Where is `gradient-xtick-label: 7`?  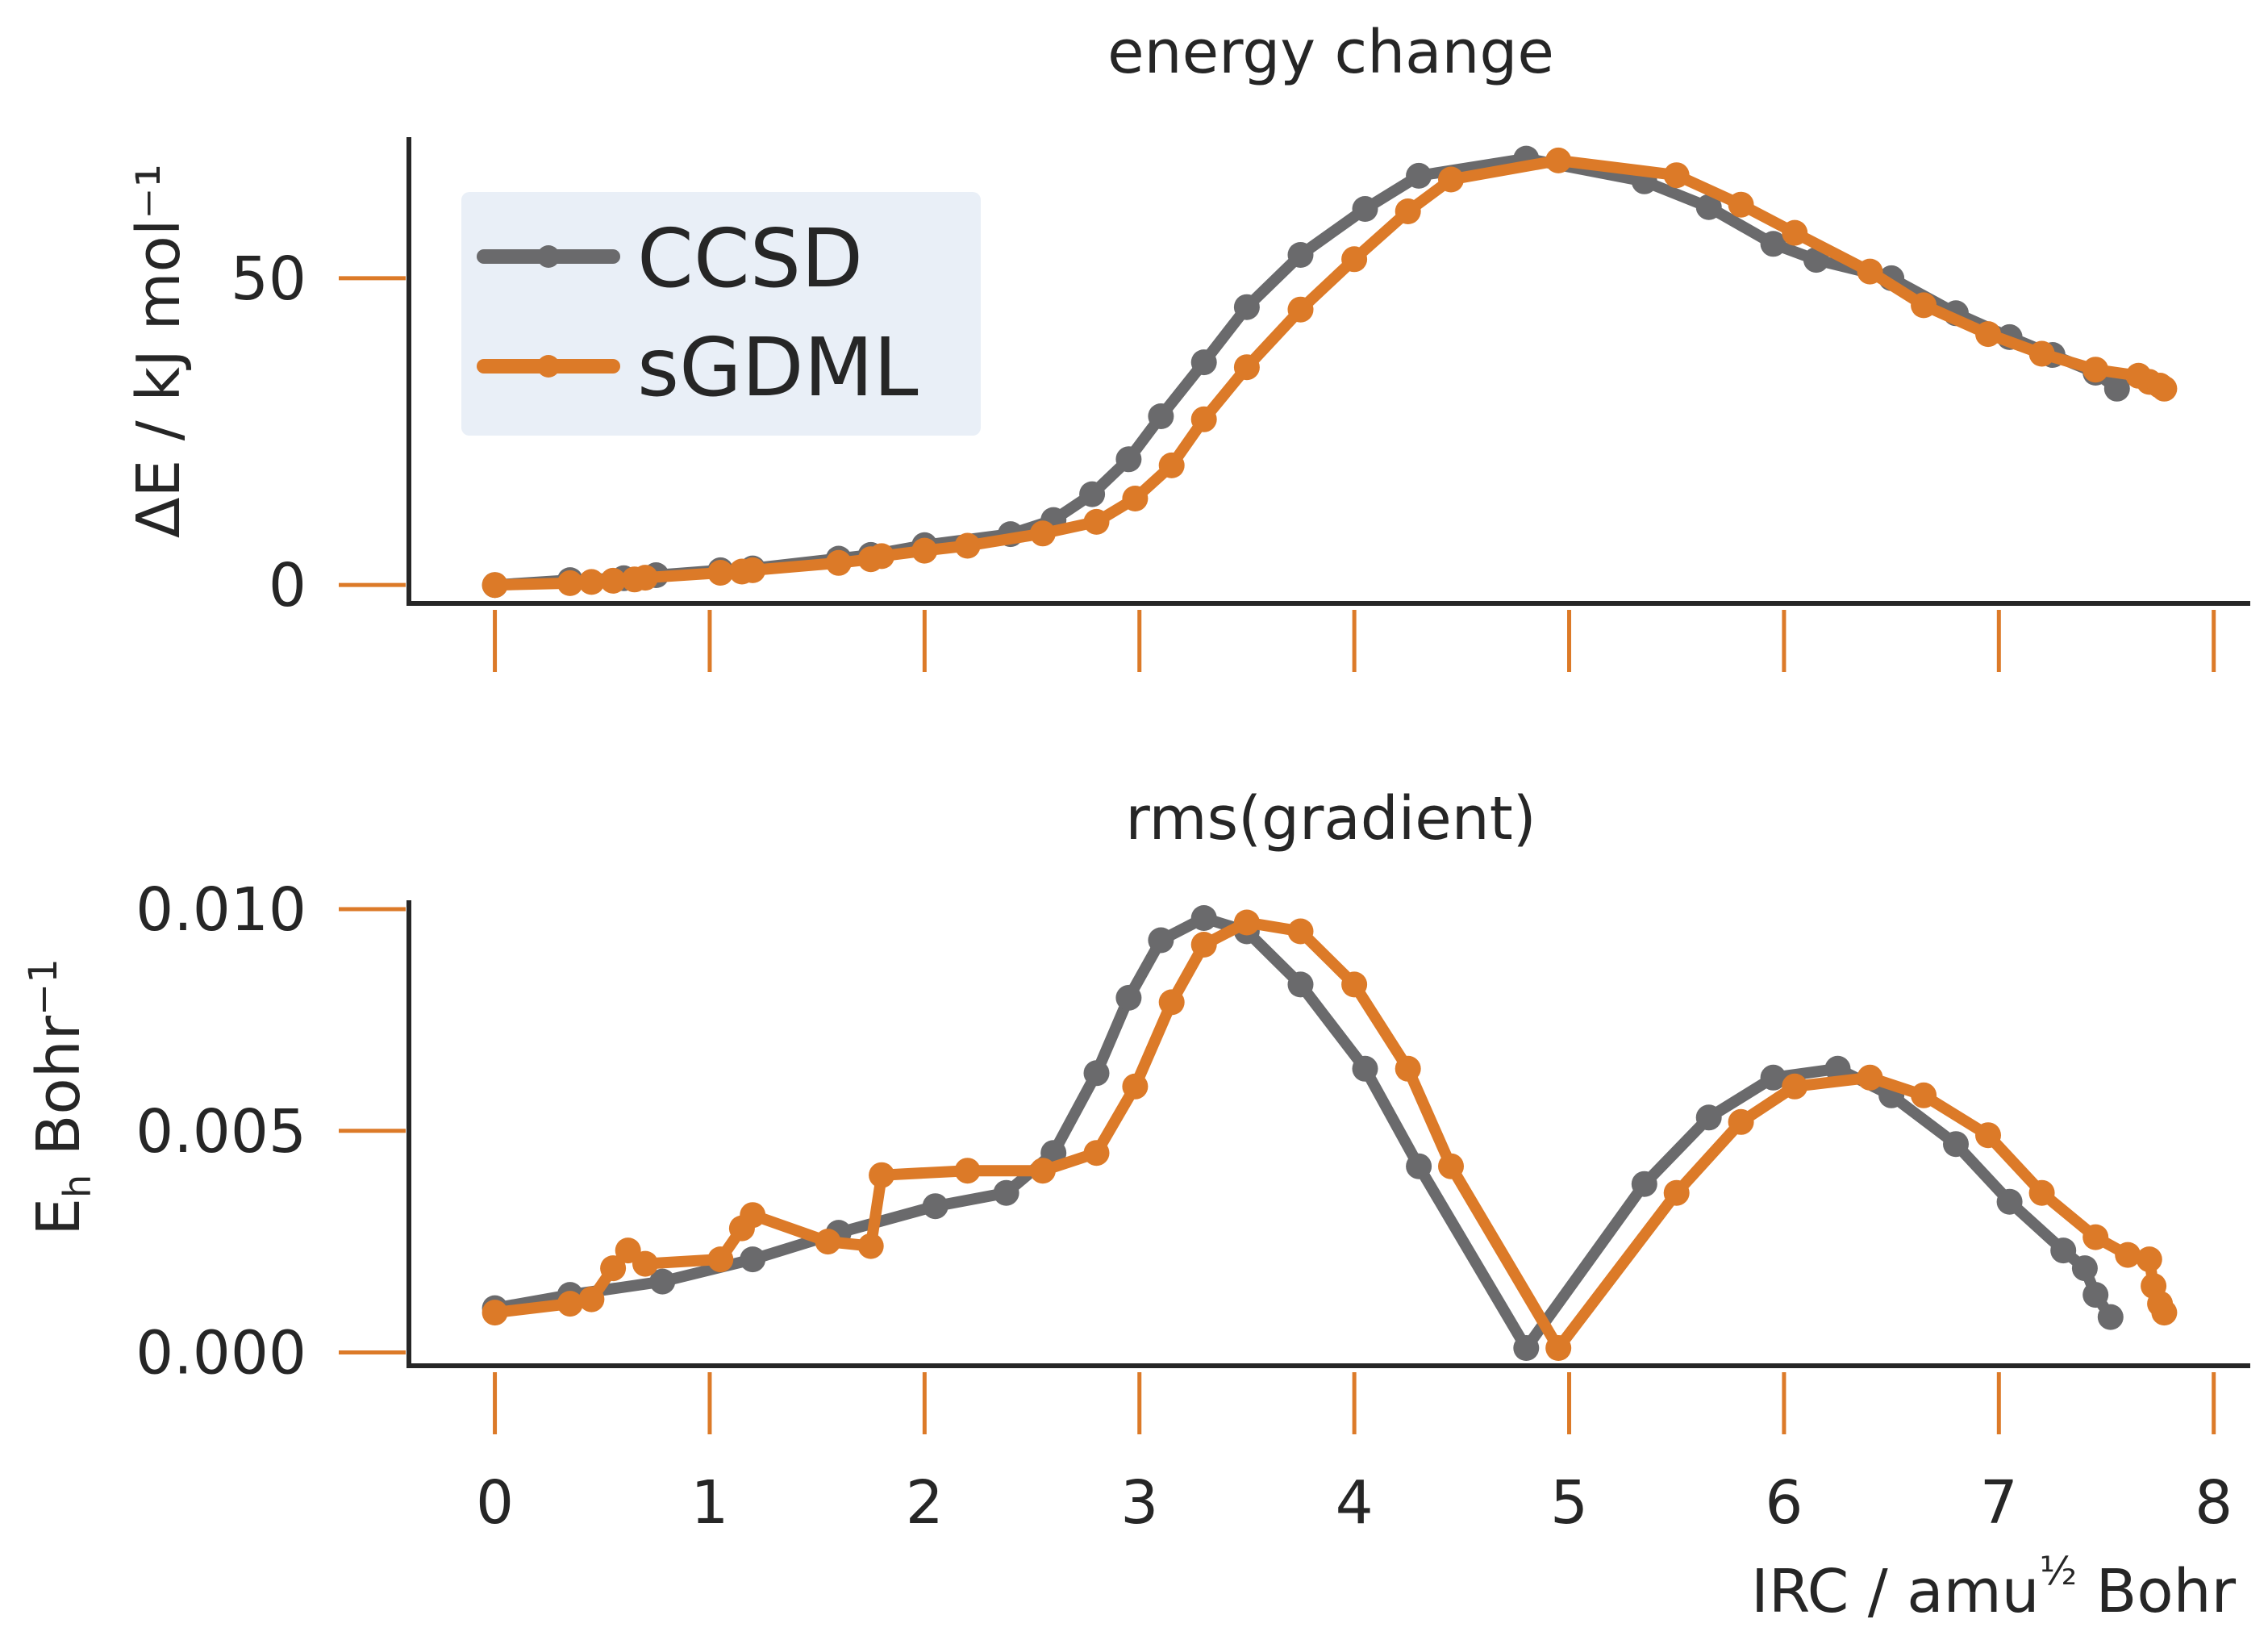 gradient-xtick-label: 7 is located at coordinates (1999, 1503).